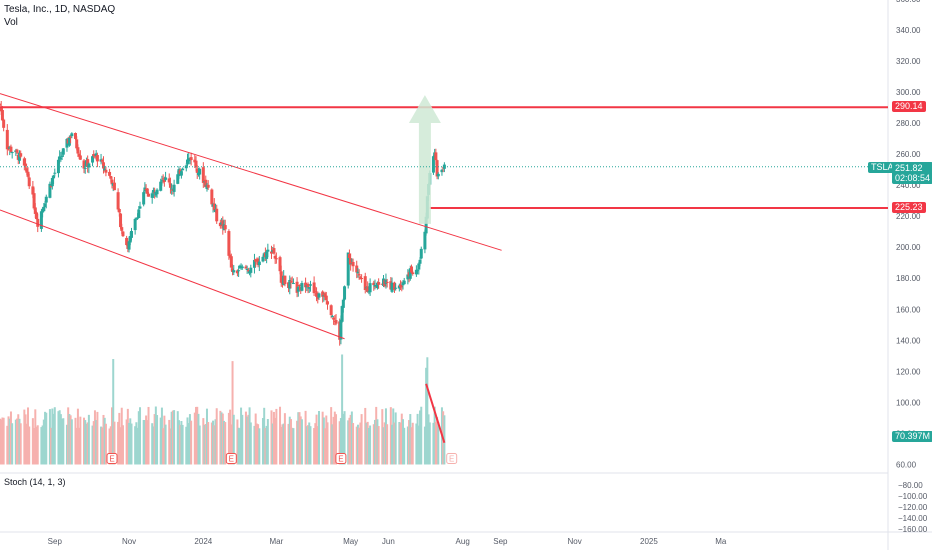  Describe the element at coordinates (908, 278) in the screenshot. I see `price-tick-label: 180.00` at that location.